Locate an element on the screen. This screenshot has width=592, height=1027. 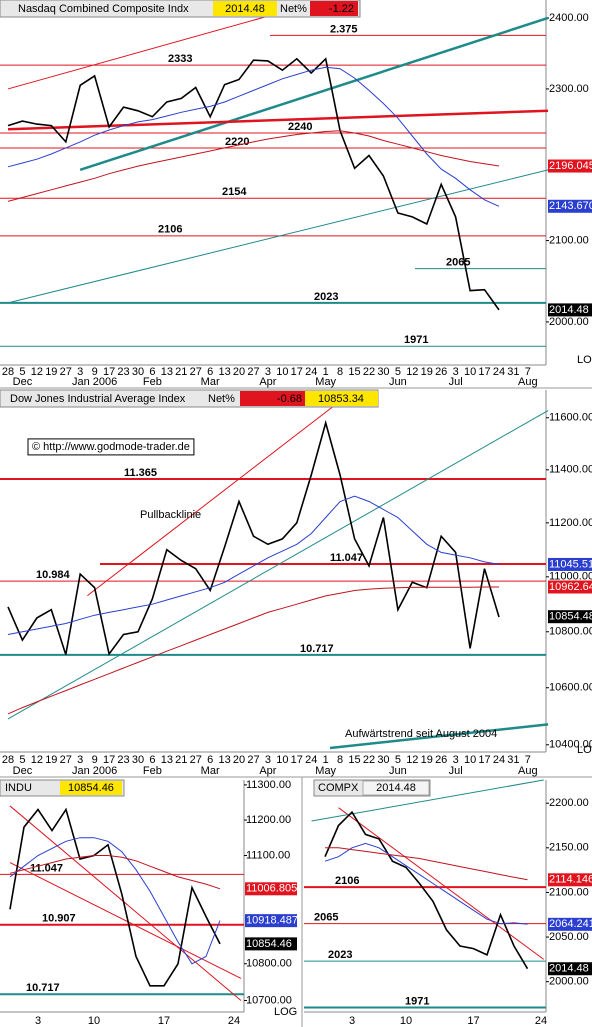
y-tick-label: 11400.00 is located at coordinates (570, 470).